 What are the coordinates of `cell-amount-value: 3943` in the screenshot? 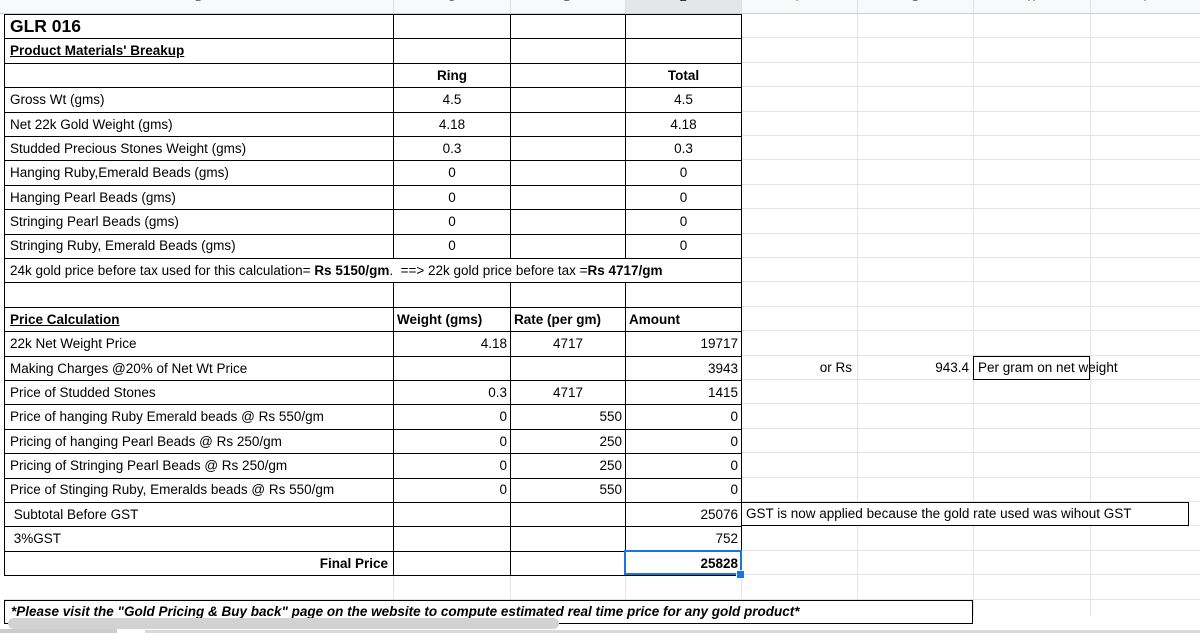 It's located at (684, 368).